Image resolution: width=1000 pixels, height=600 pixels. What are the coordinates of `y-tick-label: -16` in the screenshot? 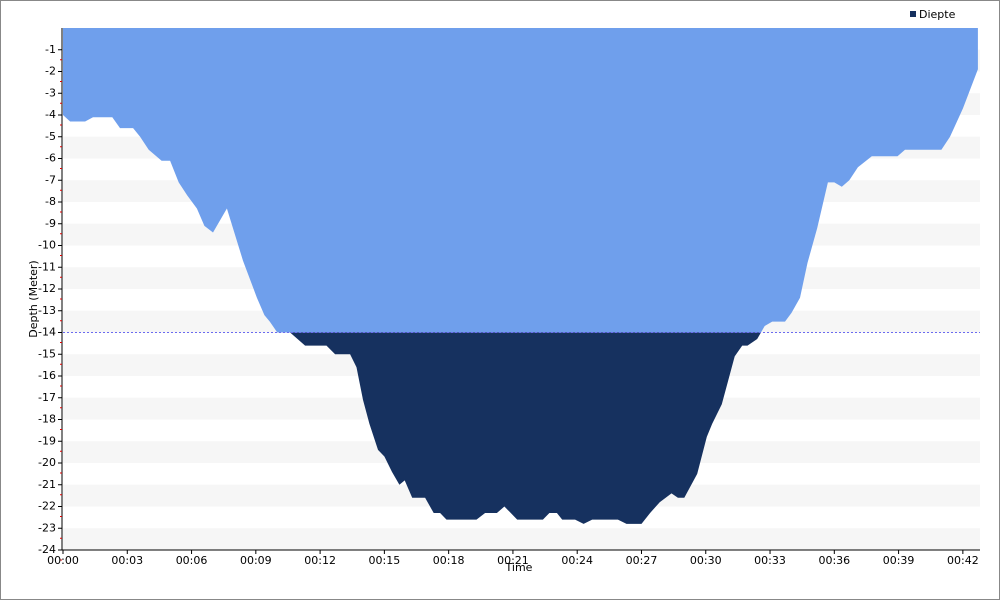 It's located at (47, 375).